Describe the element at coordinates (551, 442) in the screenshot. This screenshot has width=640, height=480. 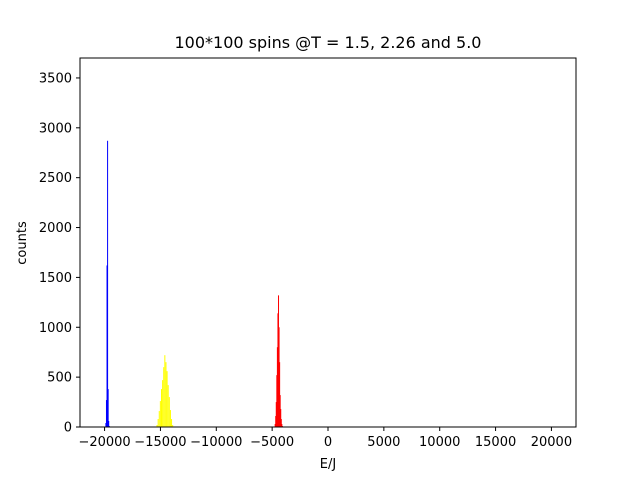
I see `x-tick-label: 20000` at that location.